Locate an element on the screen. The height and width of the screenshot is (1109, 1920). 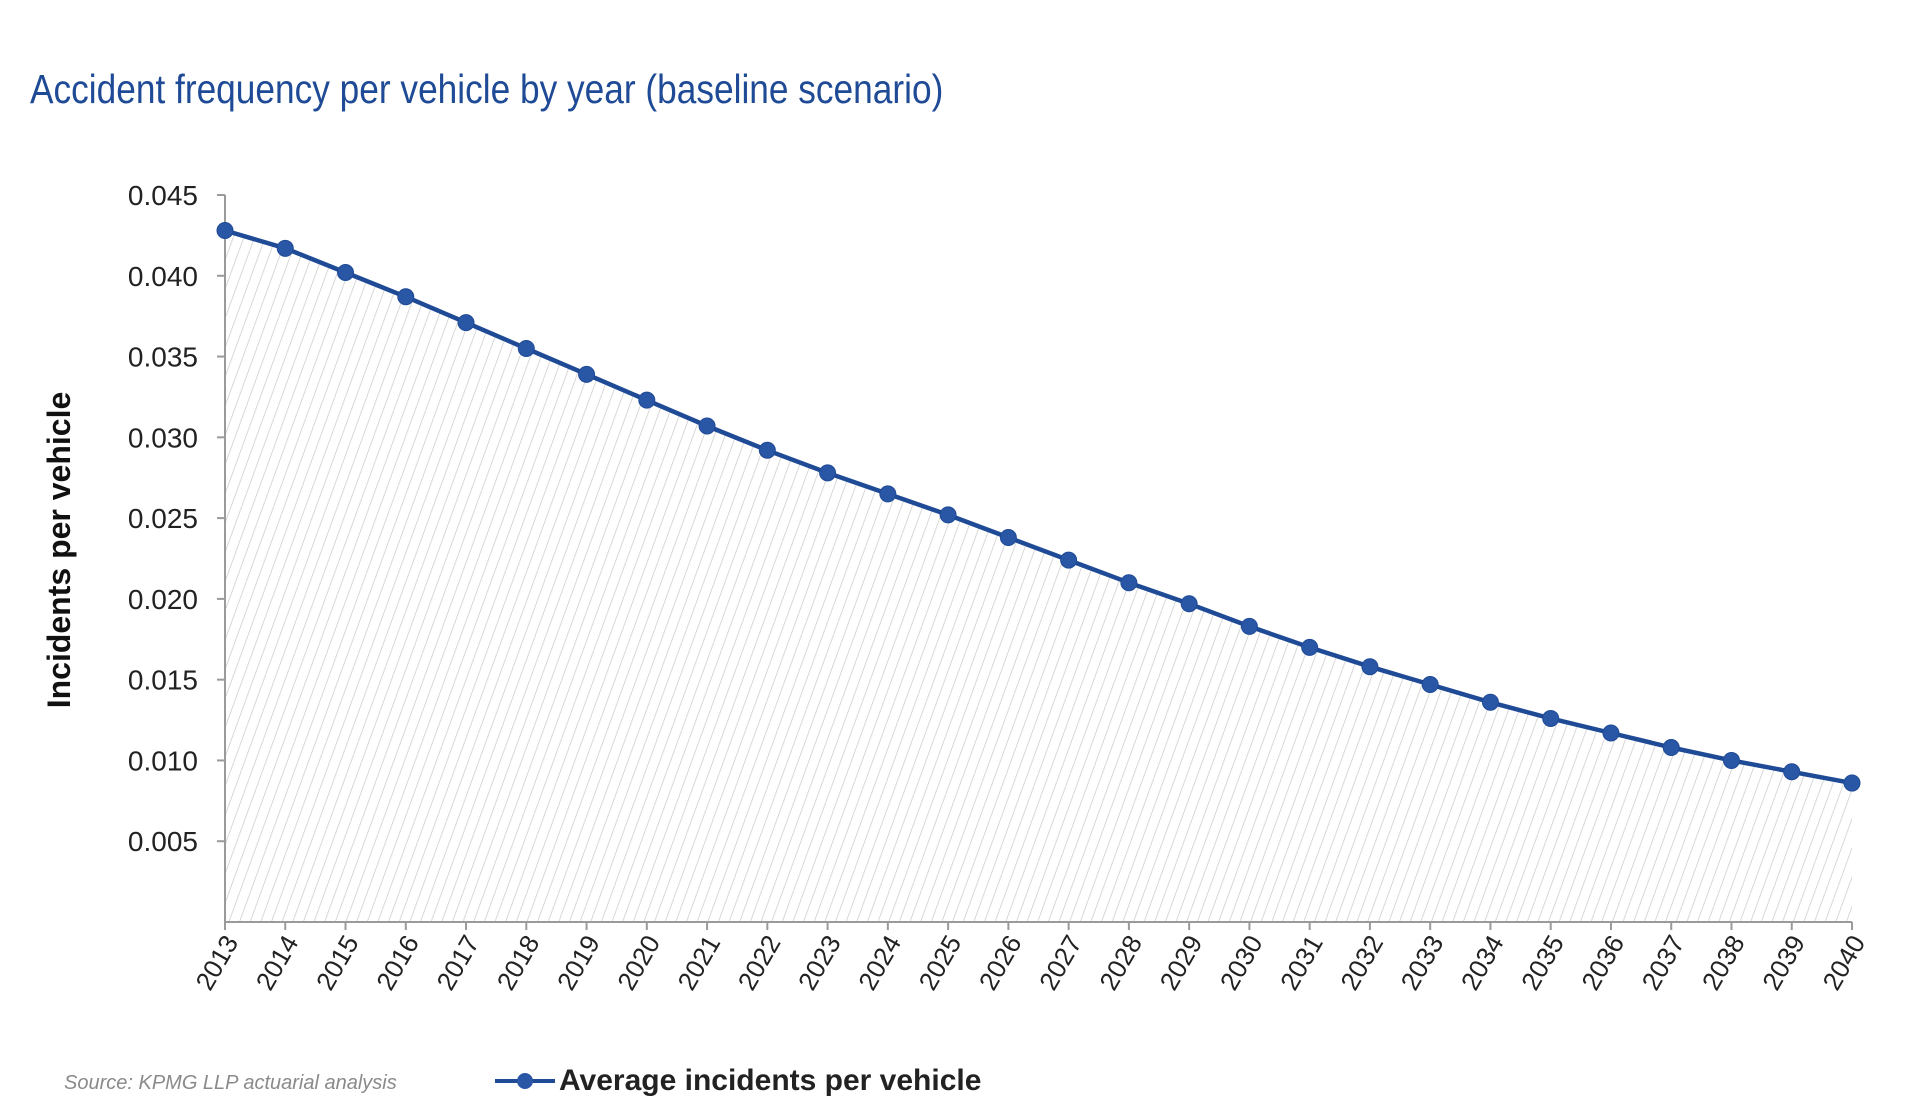
data-point-2017 is located at coordinates (466, 323).